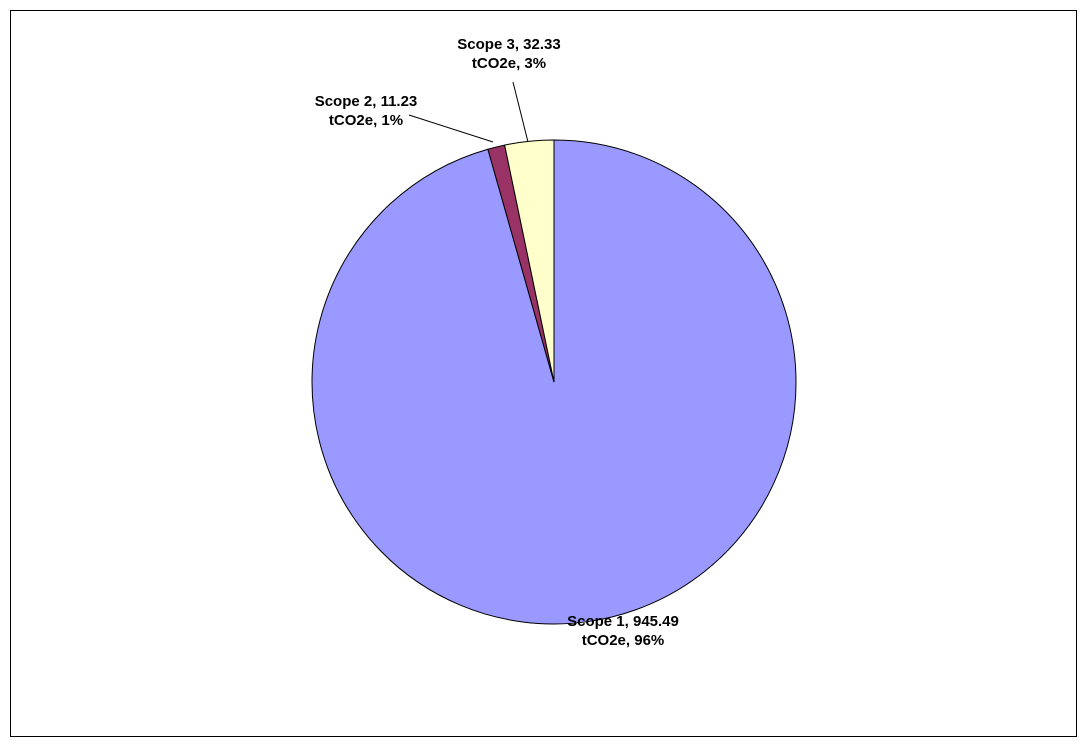 The height and width of the screenshot is (747, 1089). I want to click on data-label-scope-1: Scope 1, 945.49 tCO2e, 96%, so click(623, 631).